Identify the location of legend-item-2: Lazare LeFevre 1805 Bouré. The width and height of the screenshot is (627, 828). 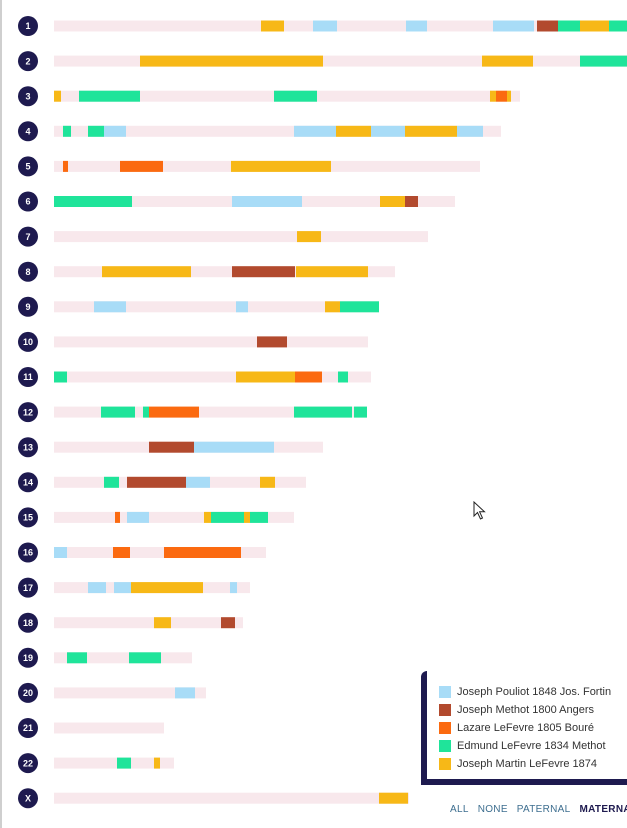
(531, 728).